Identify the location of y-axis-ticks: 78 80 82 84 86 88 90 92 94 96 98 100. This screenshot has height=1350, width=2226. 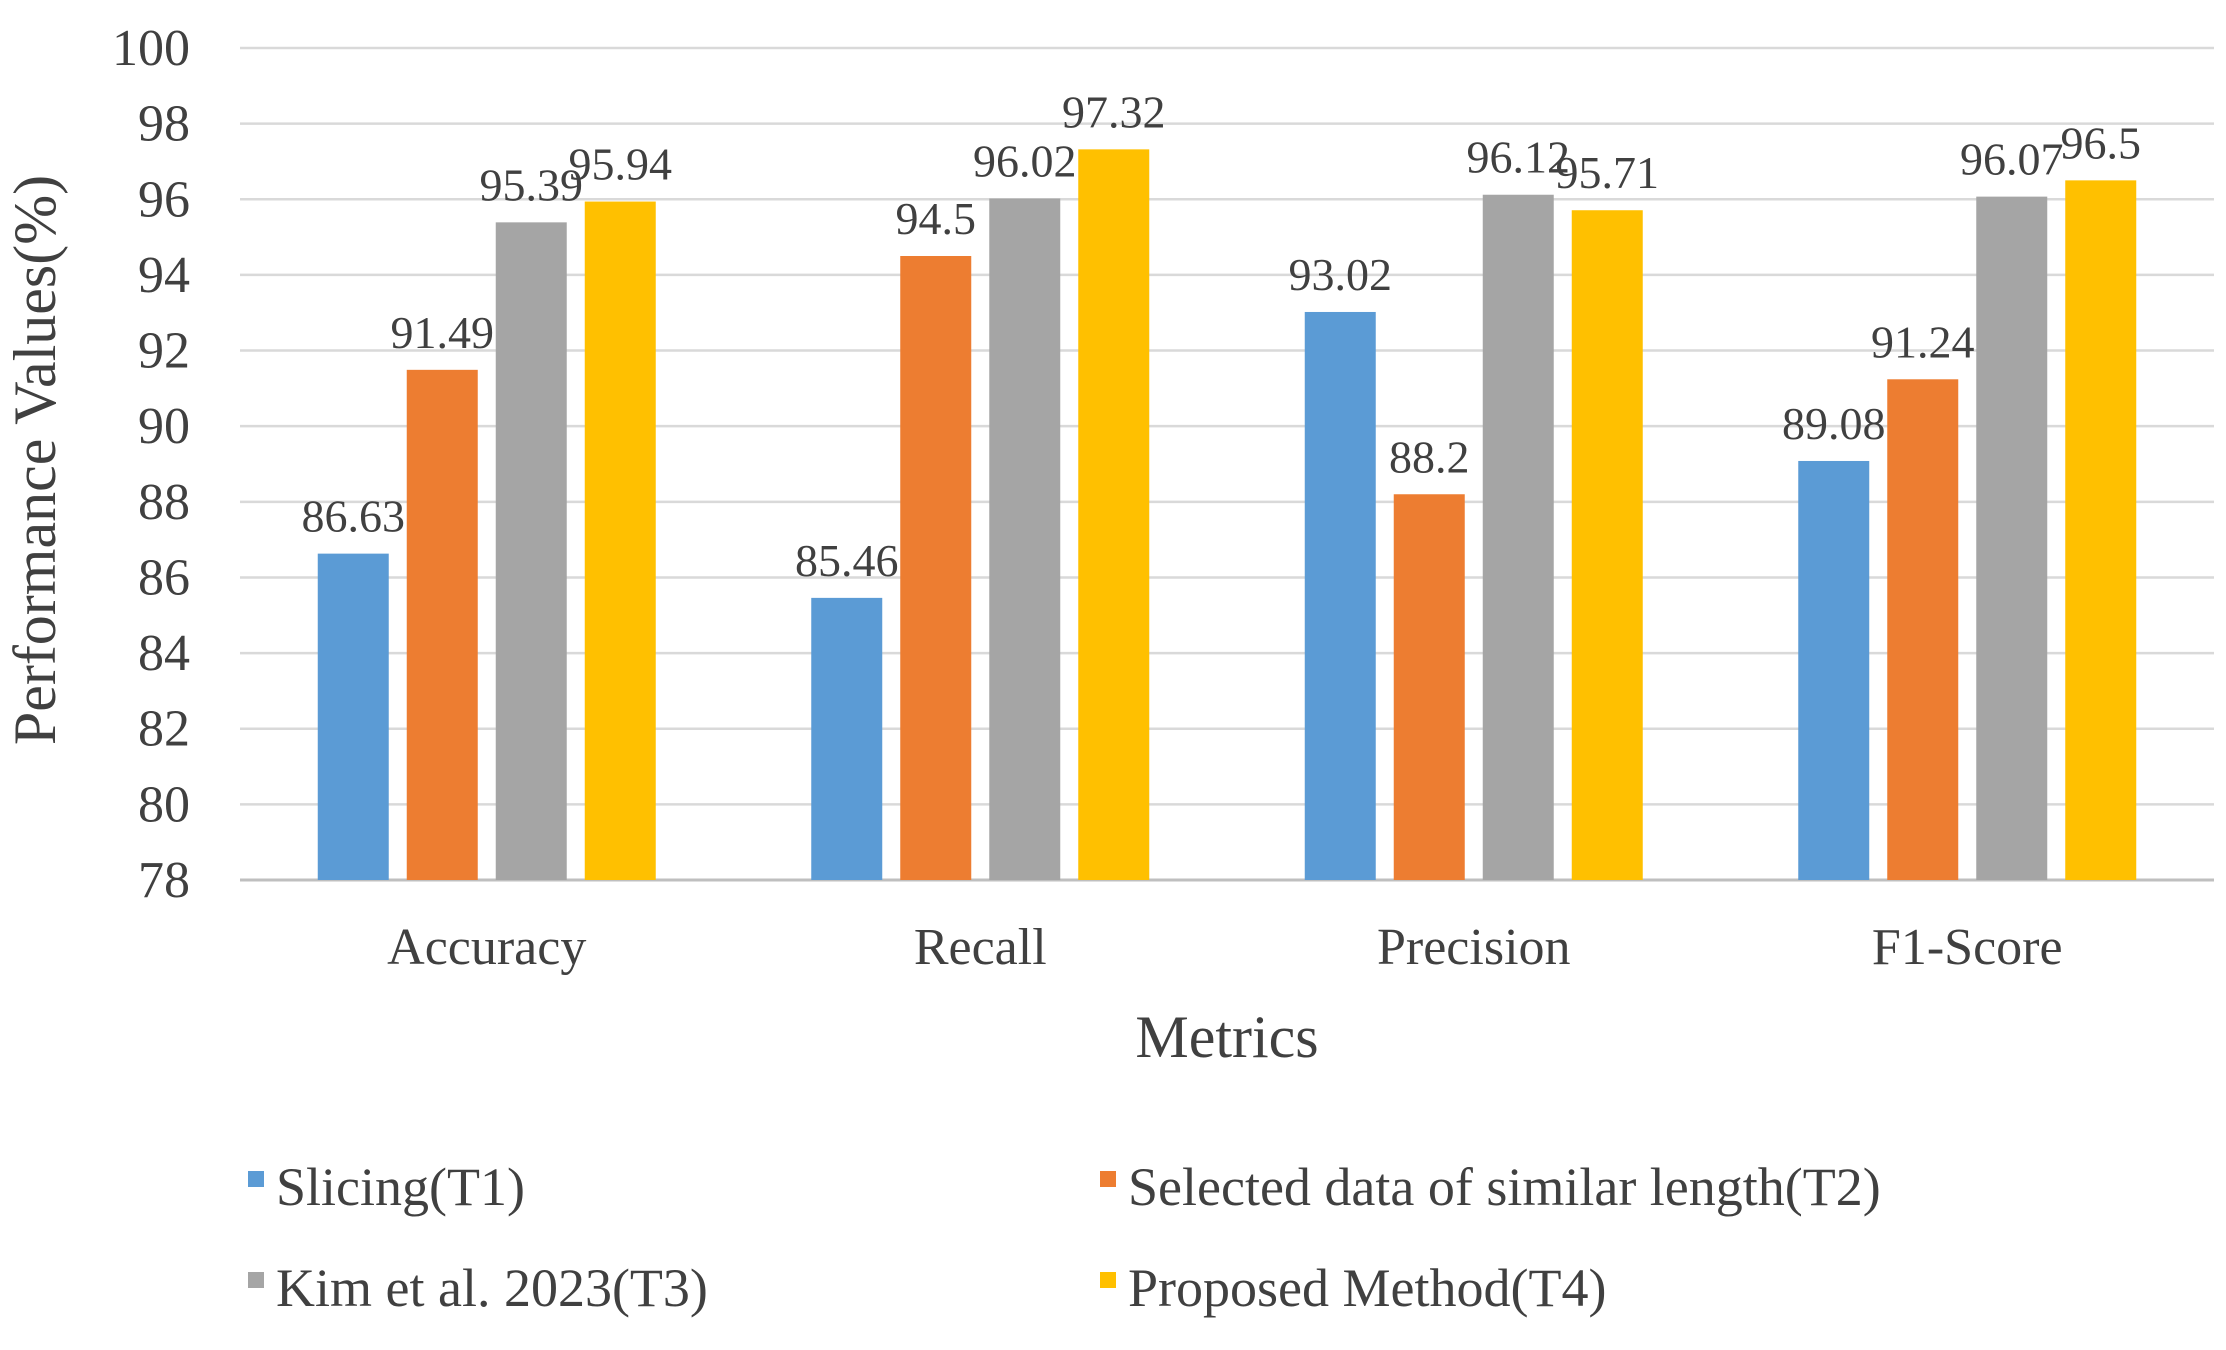
(151, 464).